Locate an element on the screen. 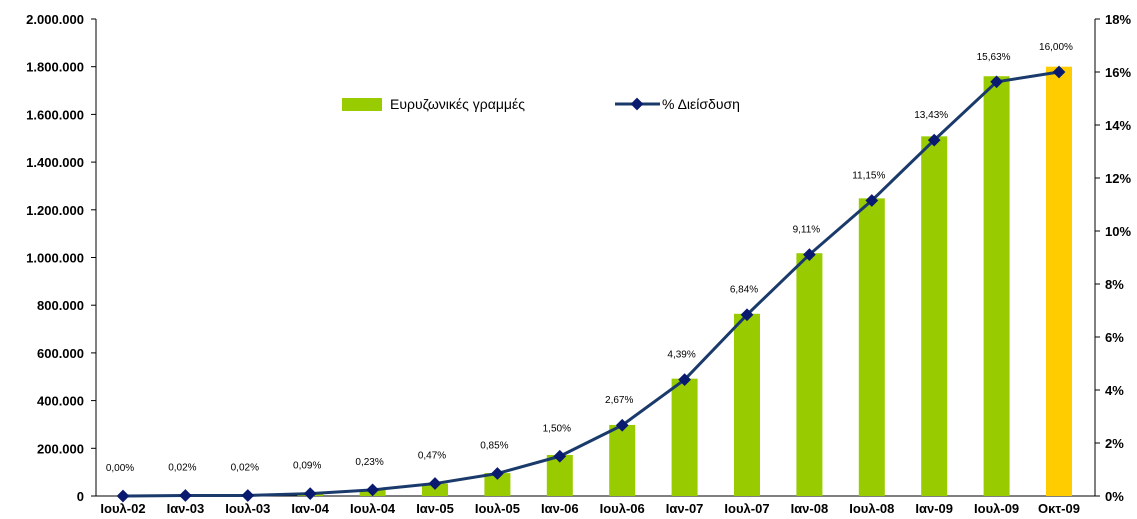 This screenshot has height=519, width=1137. x-tick-label: Ιουλ-04 is located at coordinates (373, 508).